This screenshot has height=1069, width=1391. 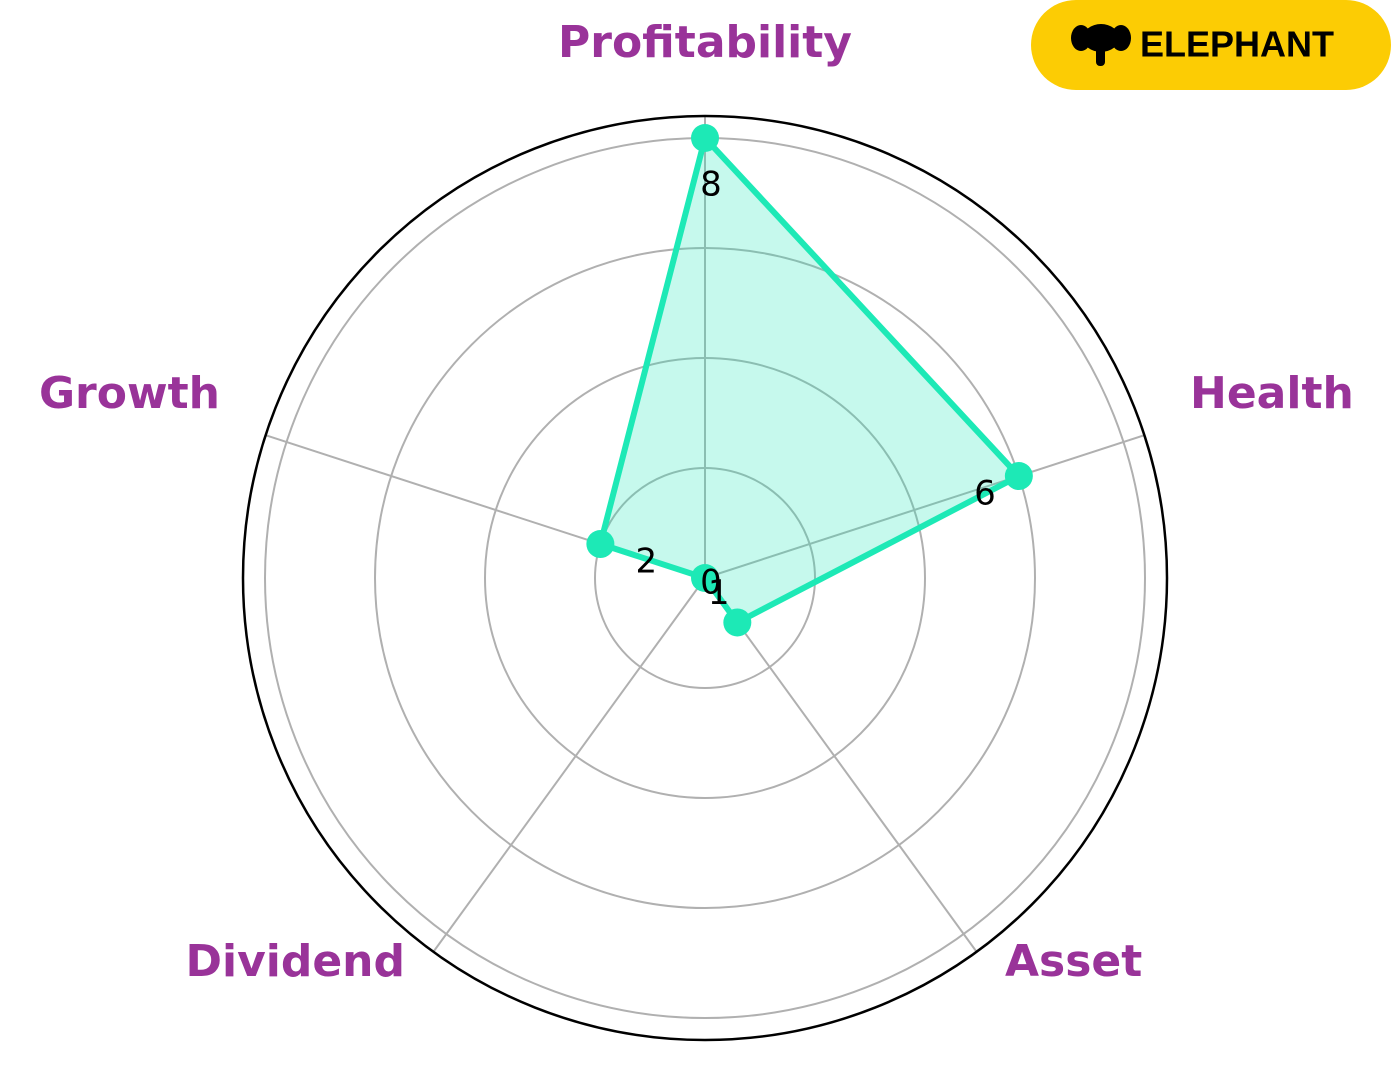 I want to click on category-label: Asset, so click(x=1073, y=961).